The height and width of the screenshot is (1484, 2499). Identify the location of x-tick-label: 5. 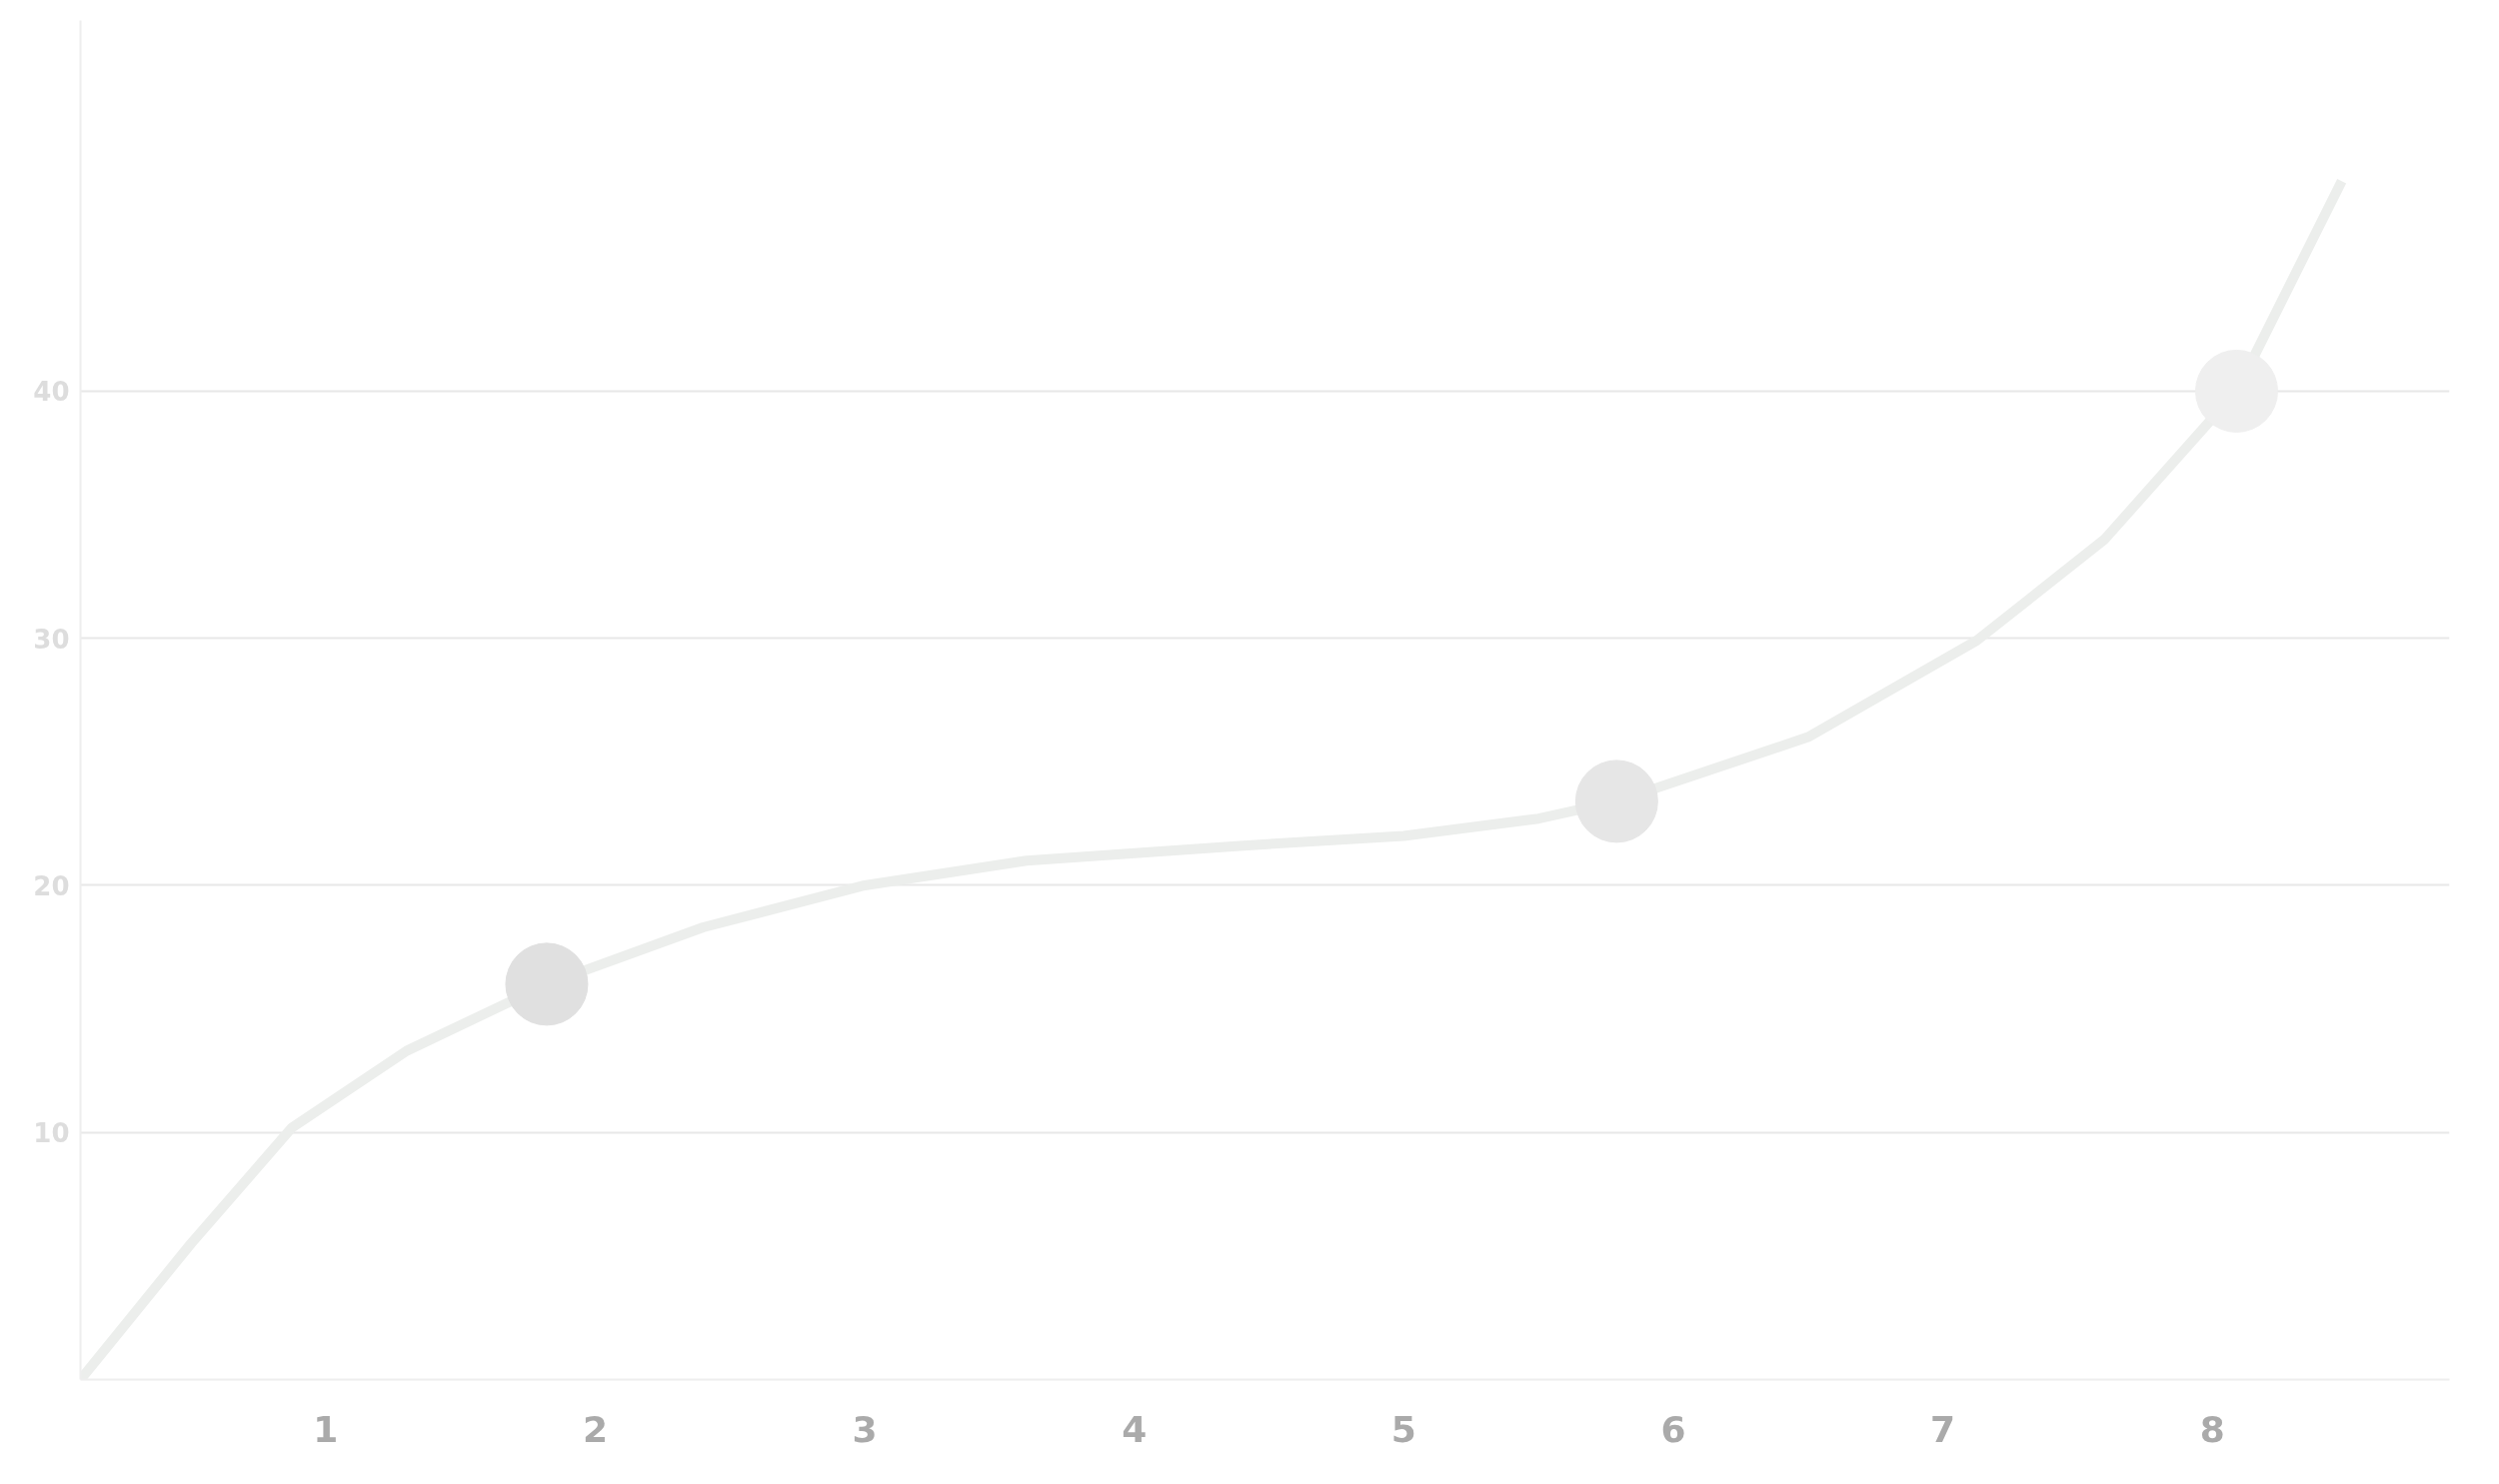
(1403, 1429).